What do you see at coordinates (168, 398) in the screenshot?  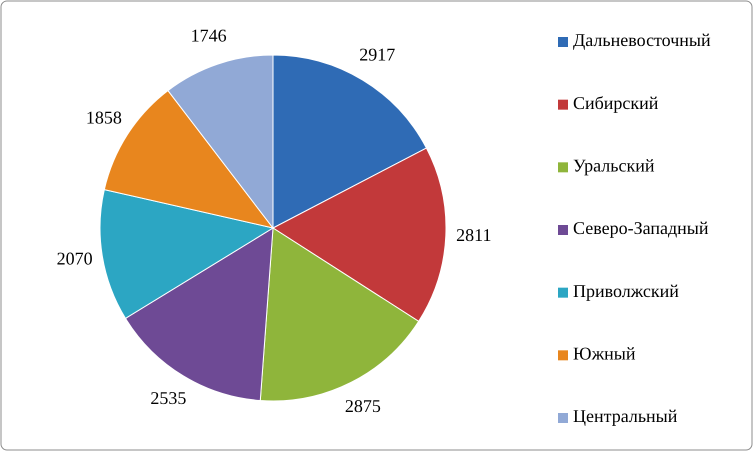 I see `data-label: 2535` at bounding box center [168, 398].